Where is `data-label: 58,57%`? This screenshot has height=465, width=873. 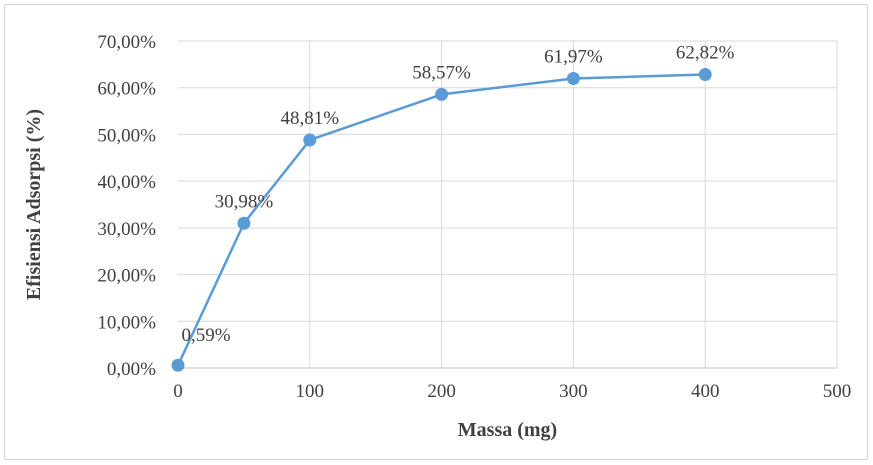 data-label: 58,57% is located at coordinates (441, 72).